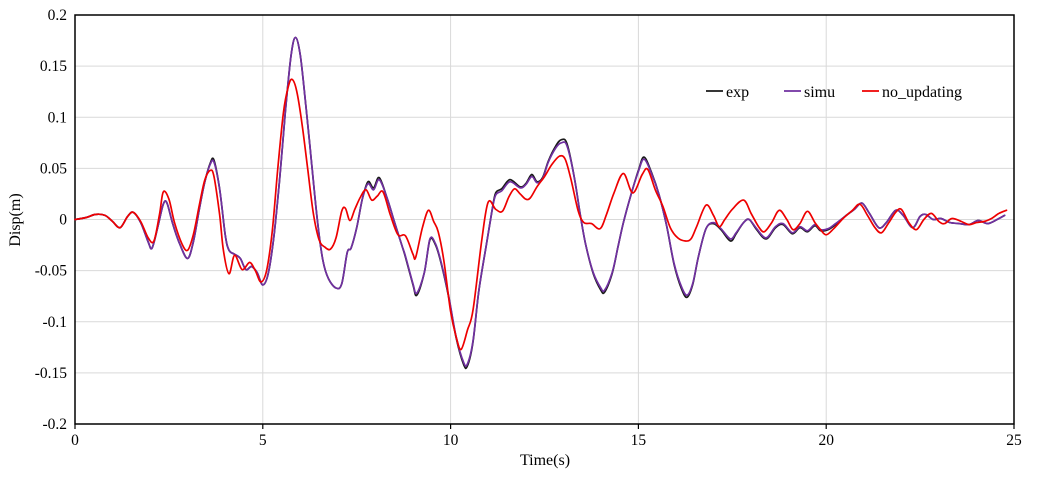 This screenshot has height=481, width=1039. Describe the element at coordinates (53, 66) in the screenshot. I see `y-tick-label: 0.15` at that location.